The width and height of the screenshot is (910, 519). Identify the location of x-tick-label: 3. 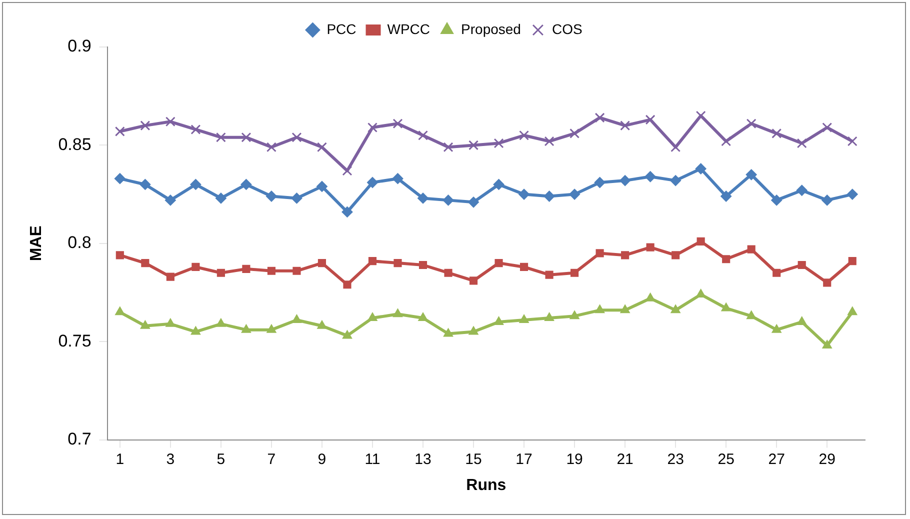
(170, 459).